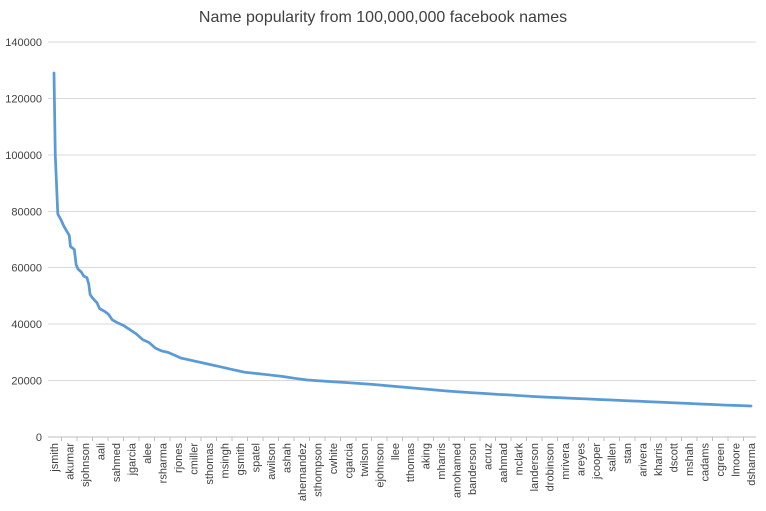 The height and width of the screenshot is (511, 766). Describe the element at coordinates (210, 464) in the screenshot. I see `x-tick-label: sthomas` at that location.